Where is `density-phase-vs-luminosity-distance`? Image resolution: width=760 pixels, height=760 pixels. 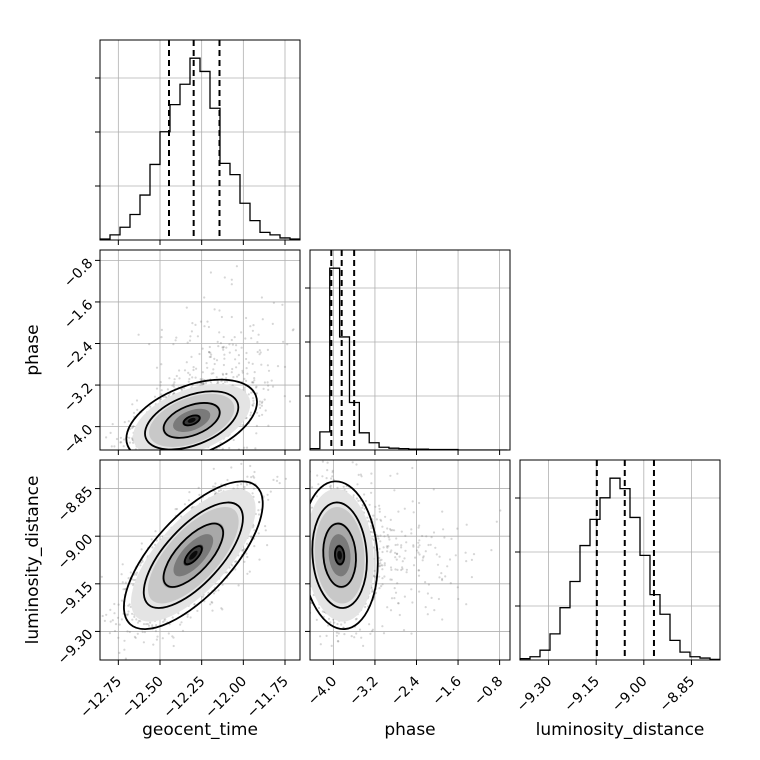
density-phase-vs-luminosity-distance is located at coordinates (410, 560).